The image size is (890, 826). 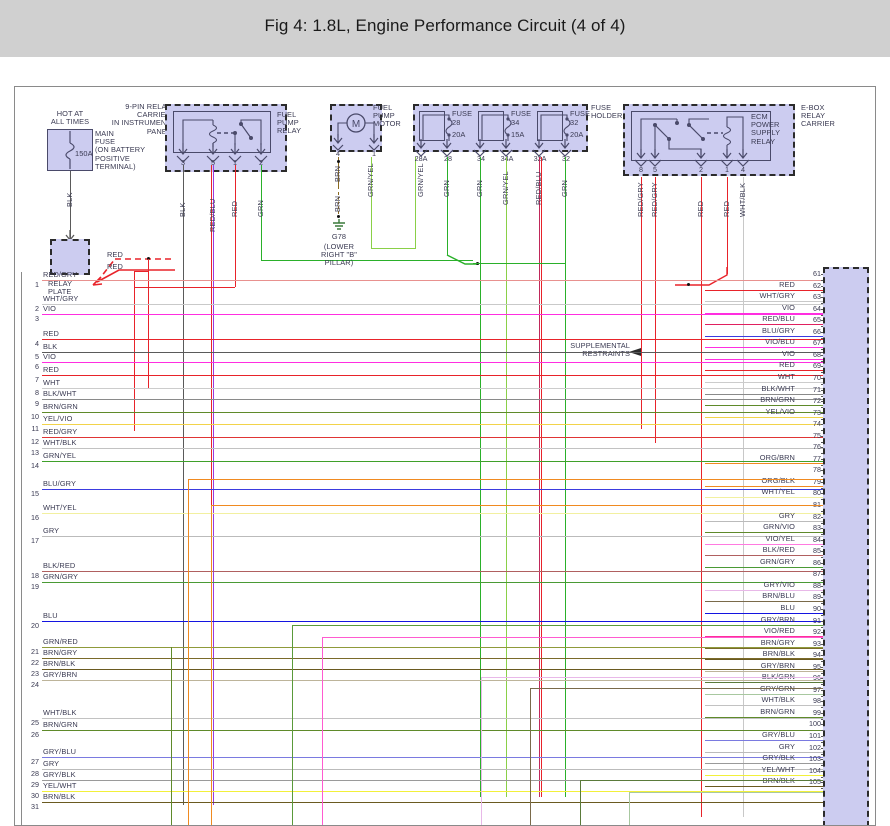 I want to click on wire-redblu-relay, so click(x=211, y=485).